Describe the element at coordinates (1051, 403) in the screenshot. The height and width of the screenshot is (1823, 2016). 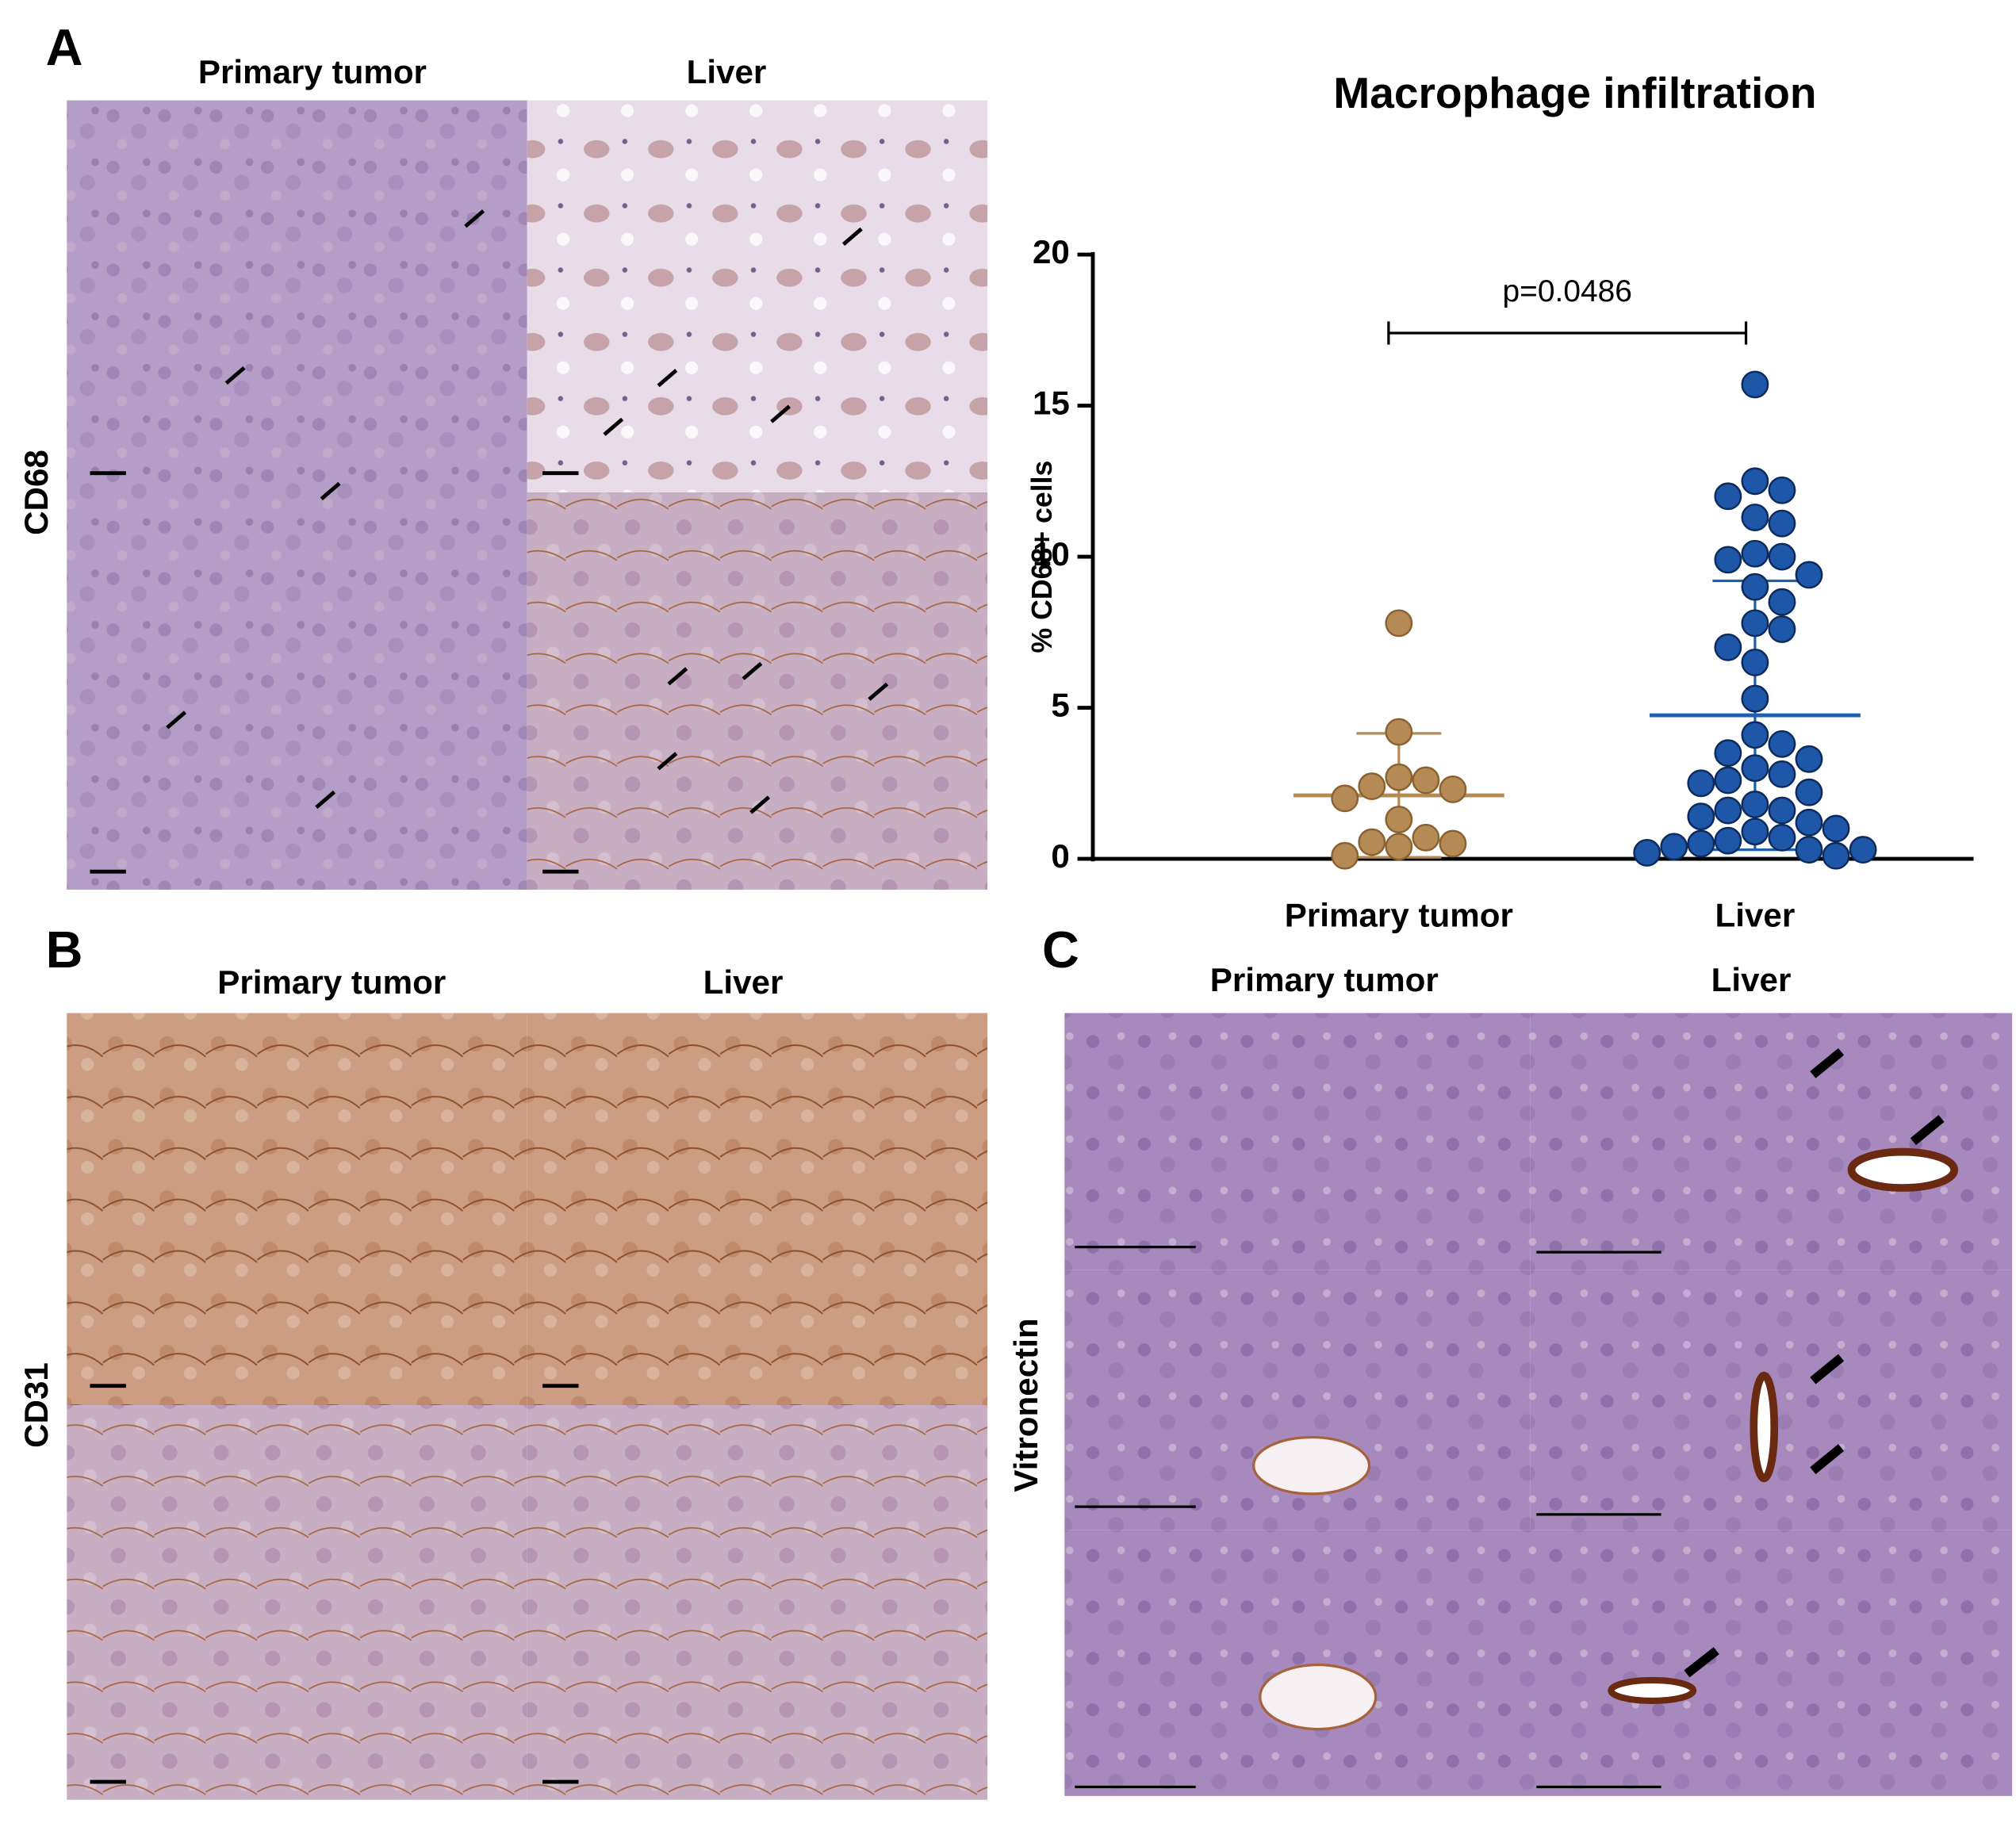
I see `y-tick-label: 15` at that location.